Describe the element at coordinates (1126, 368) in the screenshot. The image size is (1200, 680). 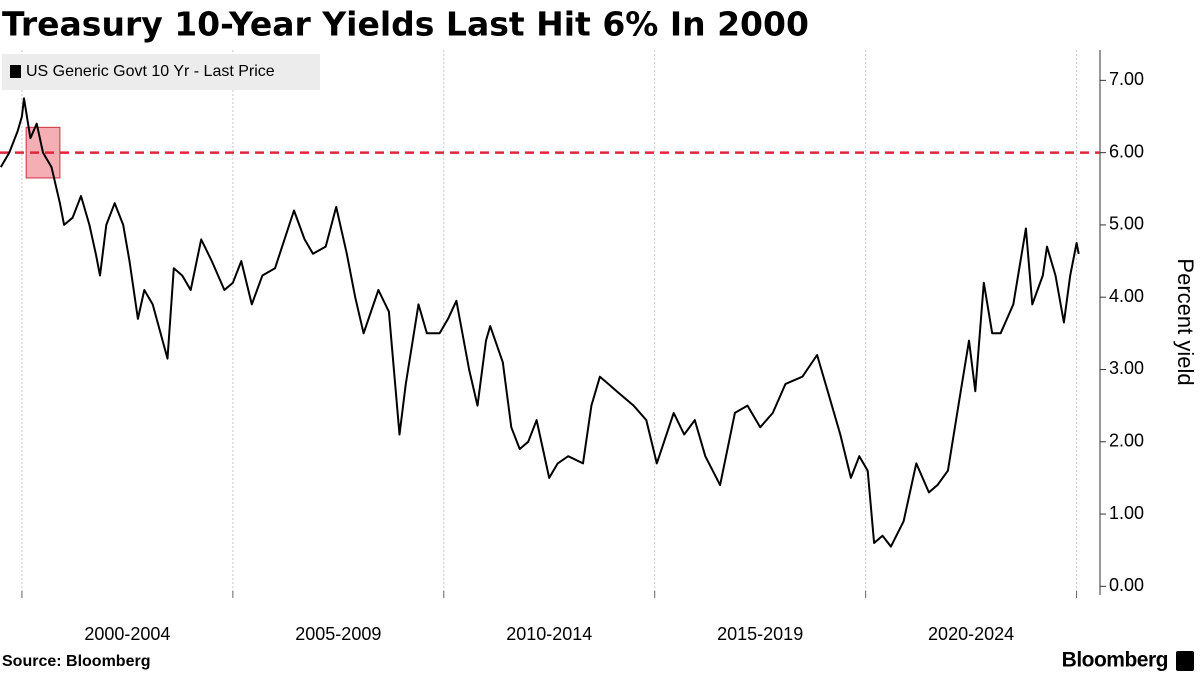
I see `y-tick-label: 3.00` at that location.